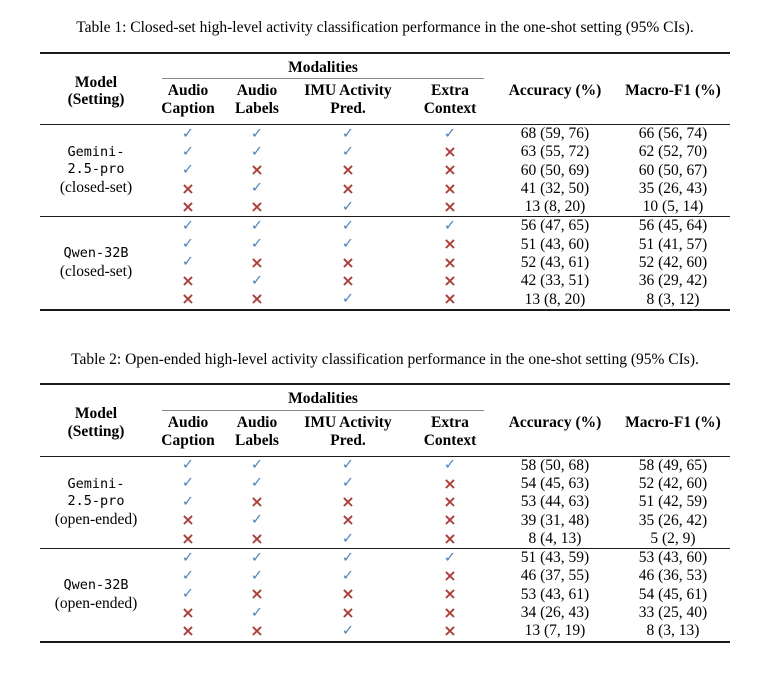  I want to click on macrof1-value: 66 (56, 74), so click(673, 134).